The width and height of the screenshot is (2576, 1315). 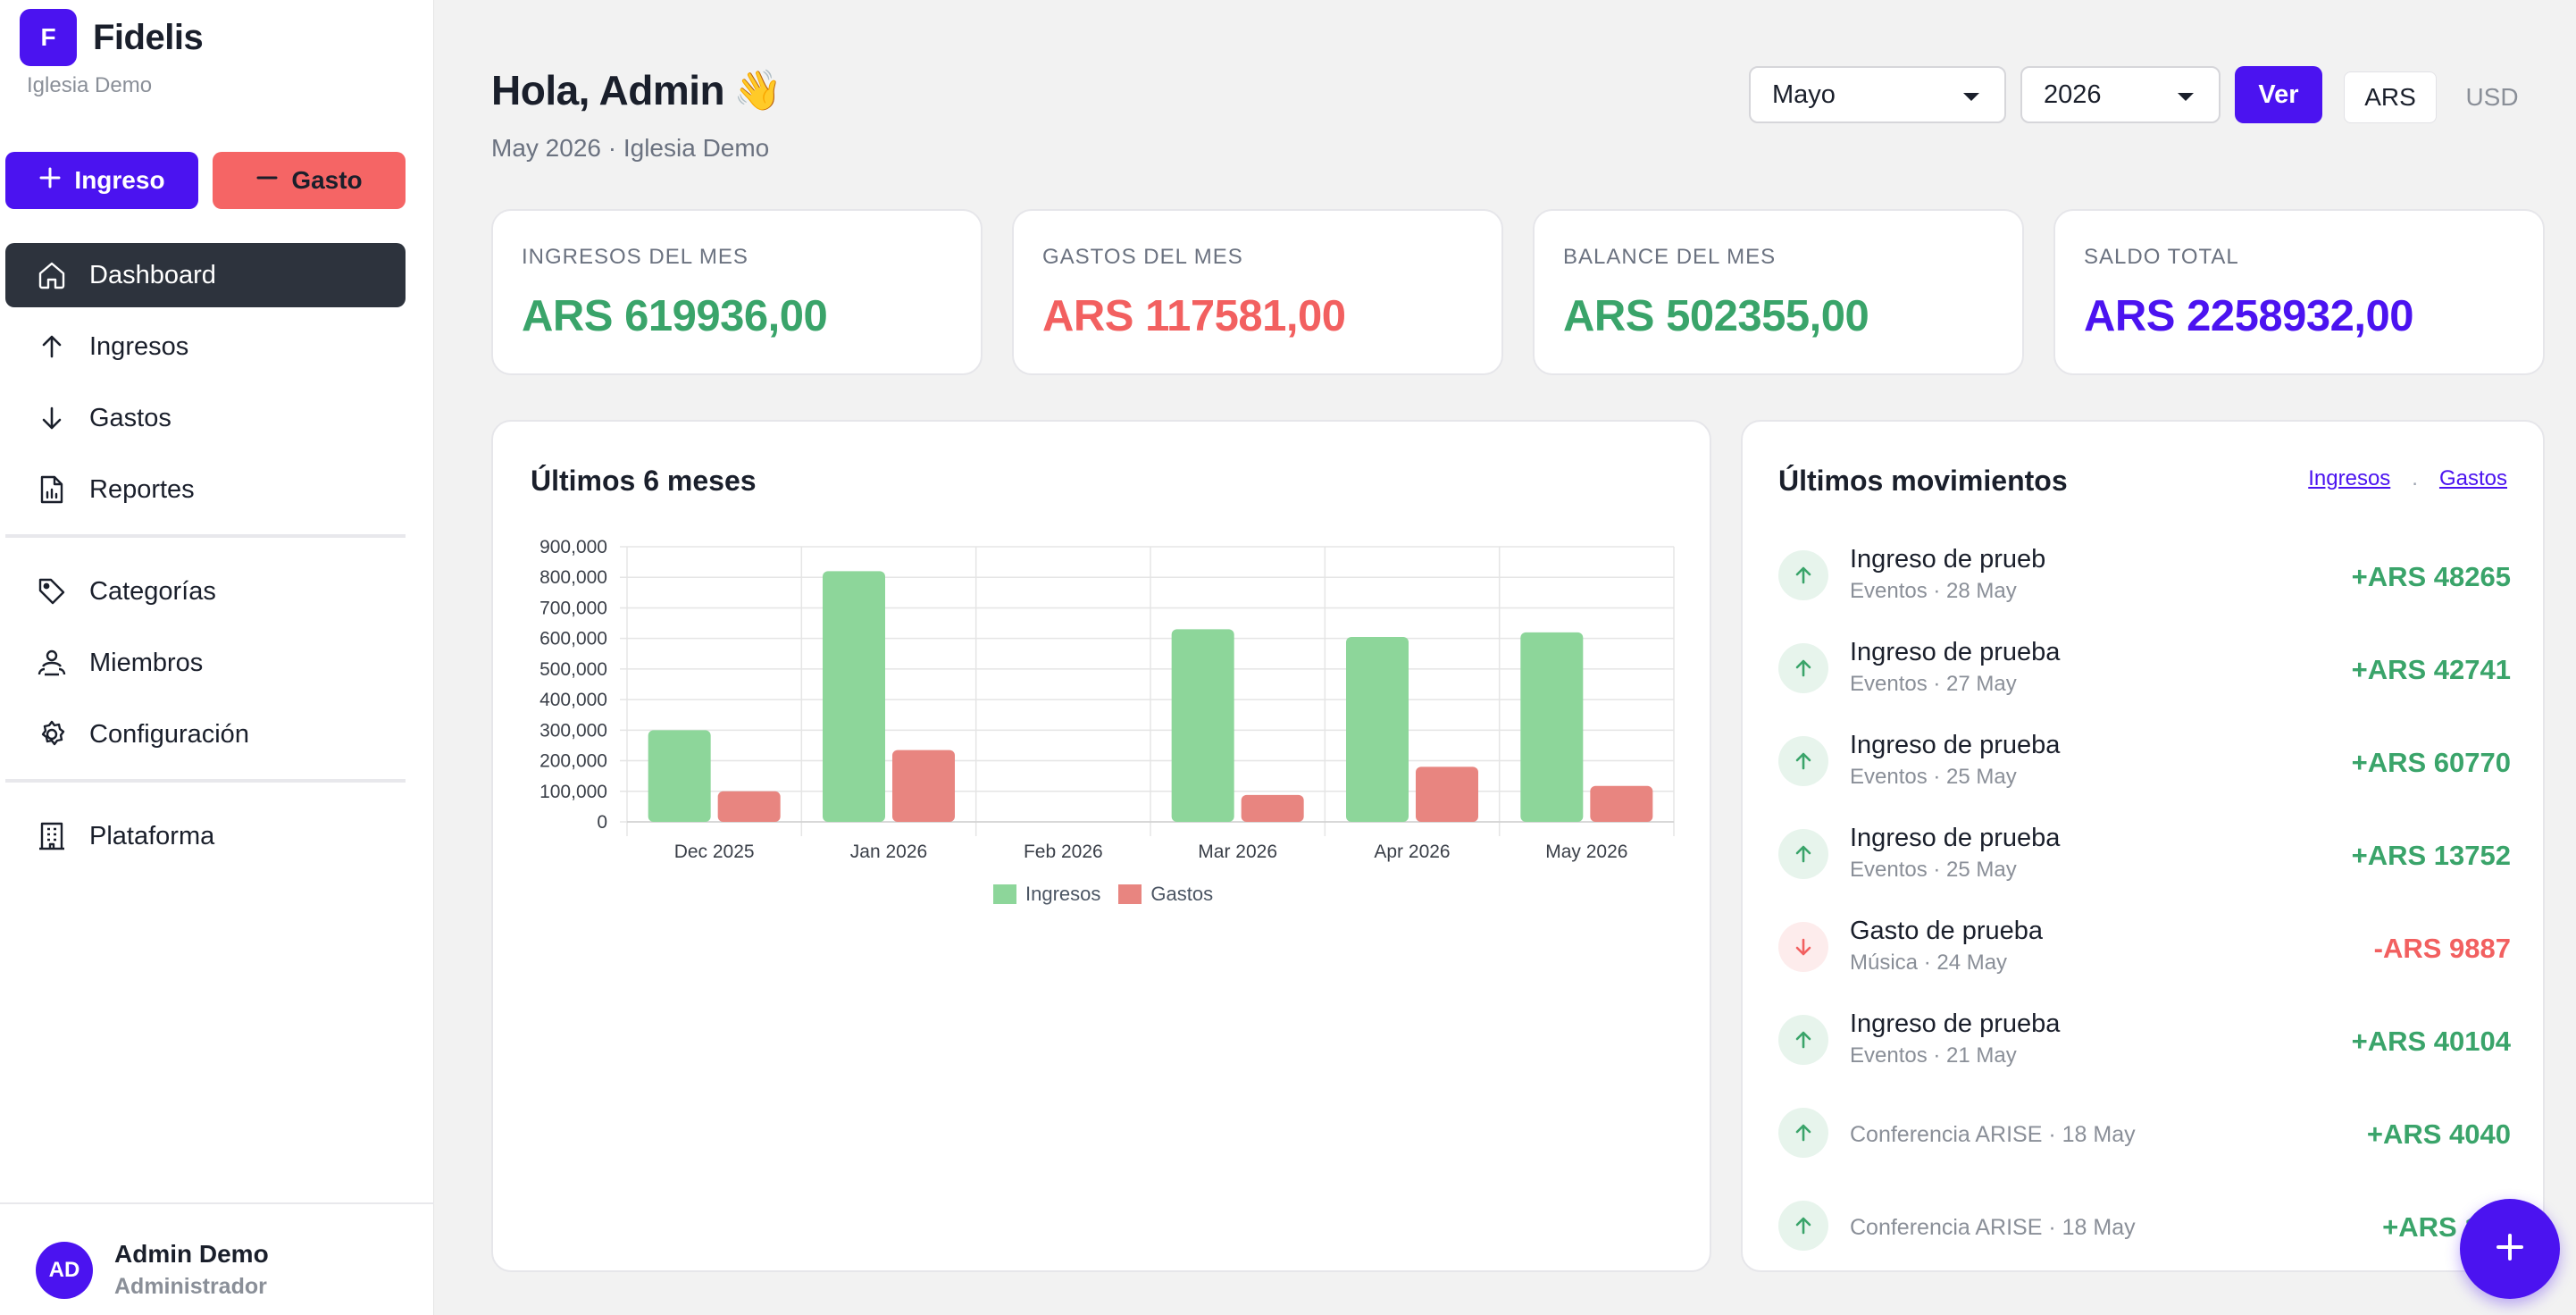 What do you see at coordinates (1934, 591) in the screenshot?
I see `movement-meta: Eventos · 28 May` at bounding box center [1934, 591].